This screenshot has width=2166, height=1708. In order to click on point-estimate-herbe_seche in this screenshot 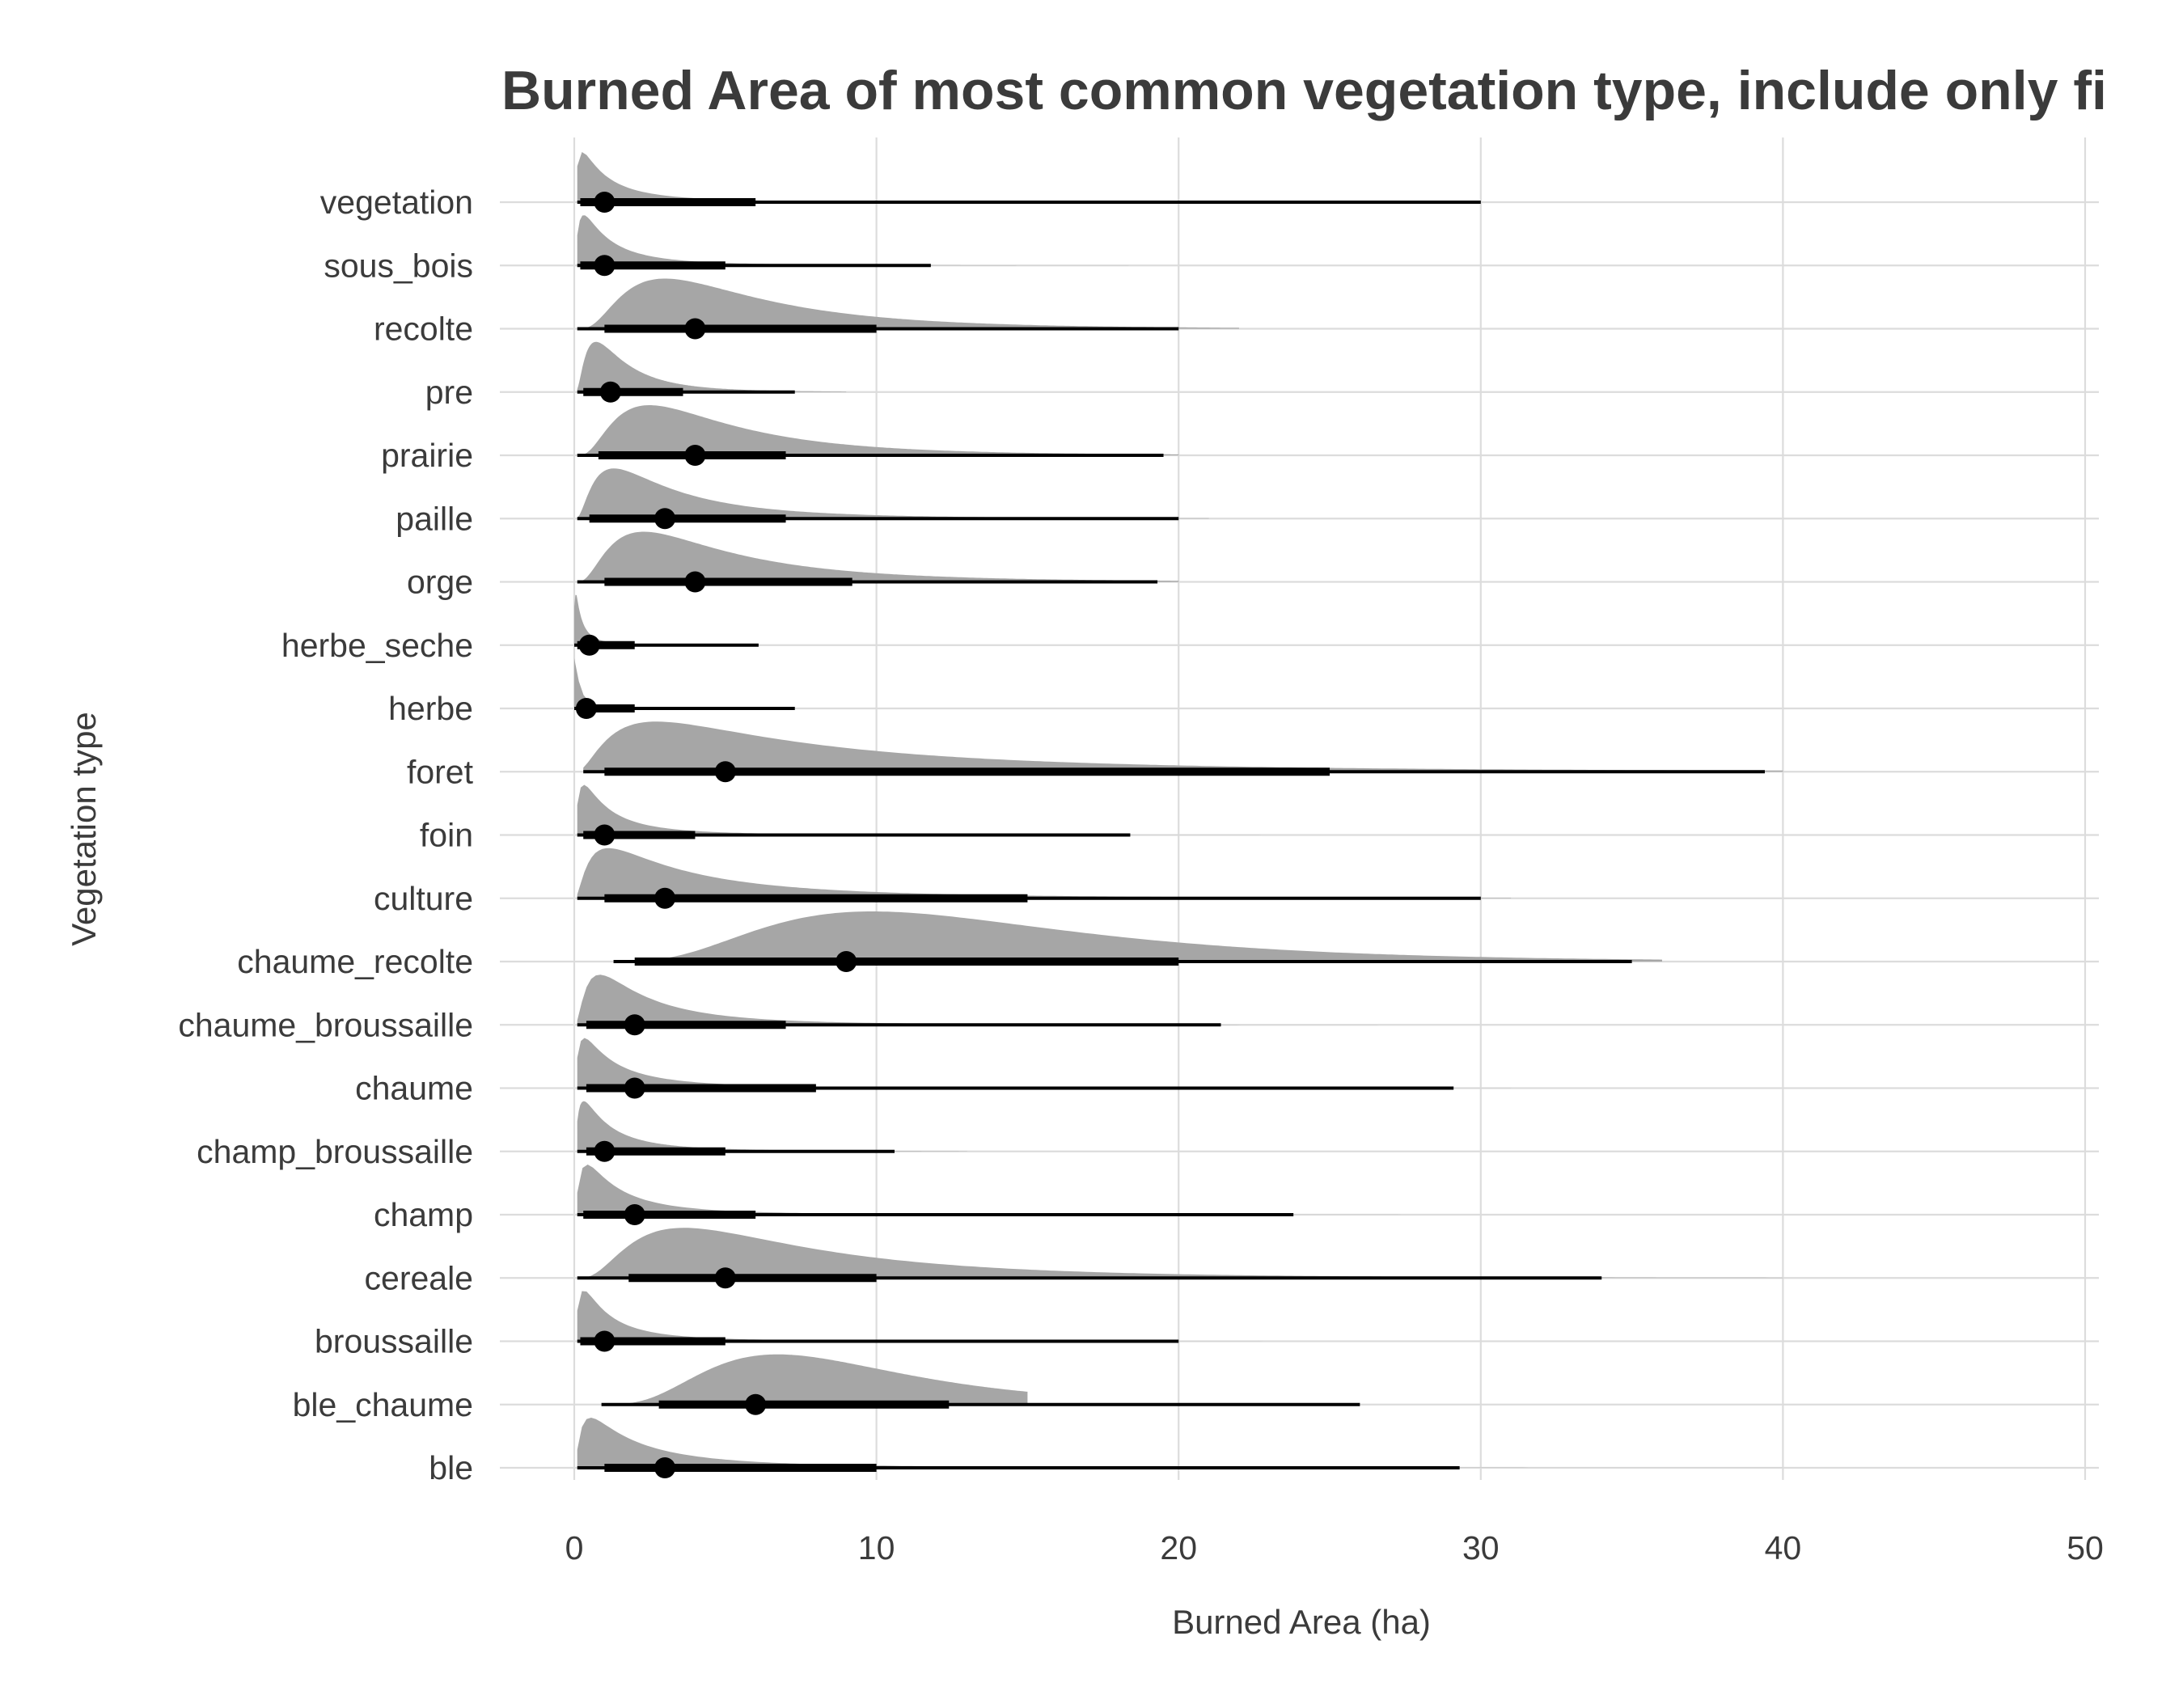, I will do `click(589, 645)`.